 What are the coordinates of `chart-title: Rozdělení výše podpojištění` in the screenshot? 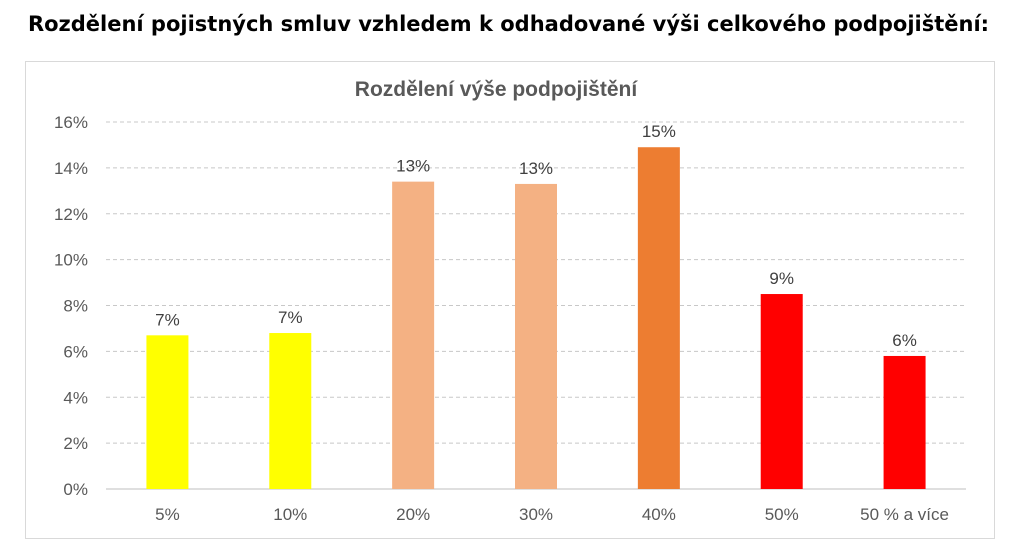 It's located at (497, 89).